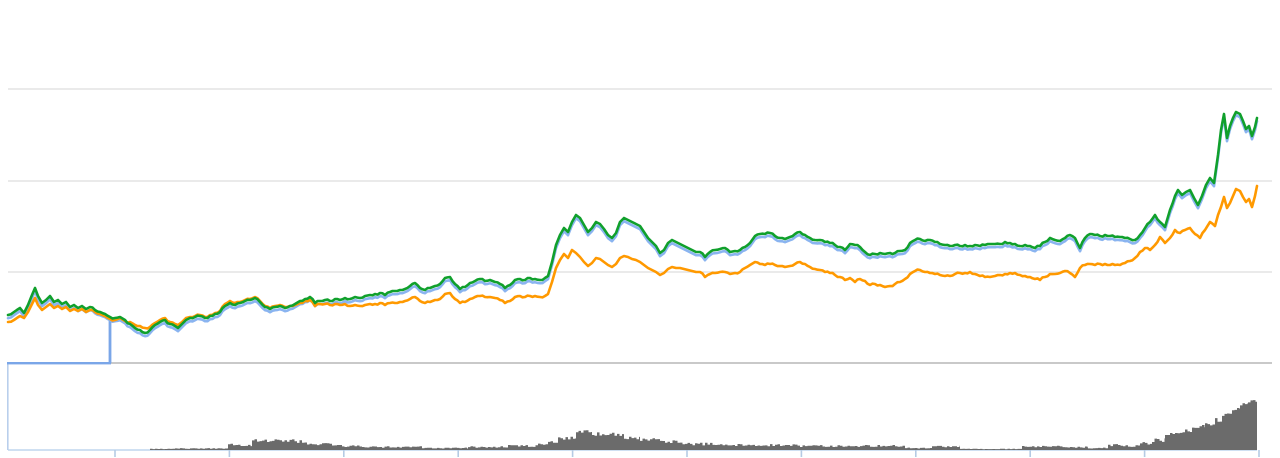 Image resolution: width=1280 pixels, height=458 pixels. Describe the element at coordinates (687, 453) in the screenshot. I see `x-axis-ticks` at that location.